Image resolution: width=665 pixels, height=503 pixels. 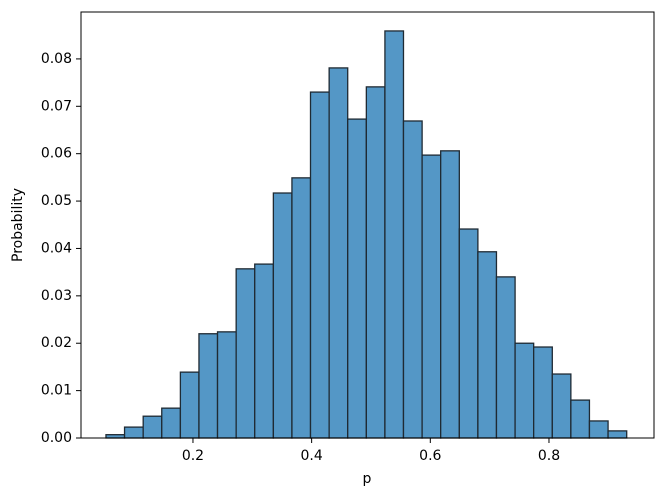 I want to click on x-tick-label: 0.6, so click(x=430, y=456).